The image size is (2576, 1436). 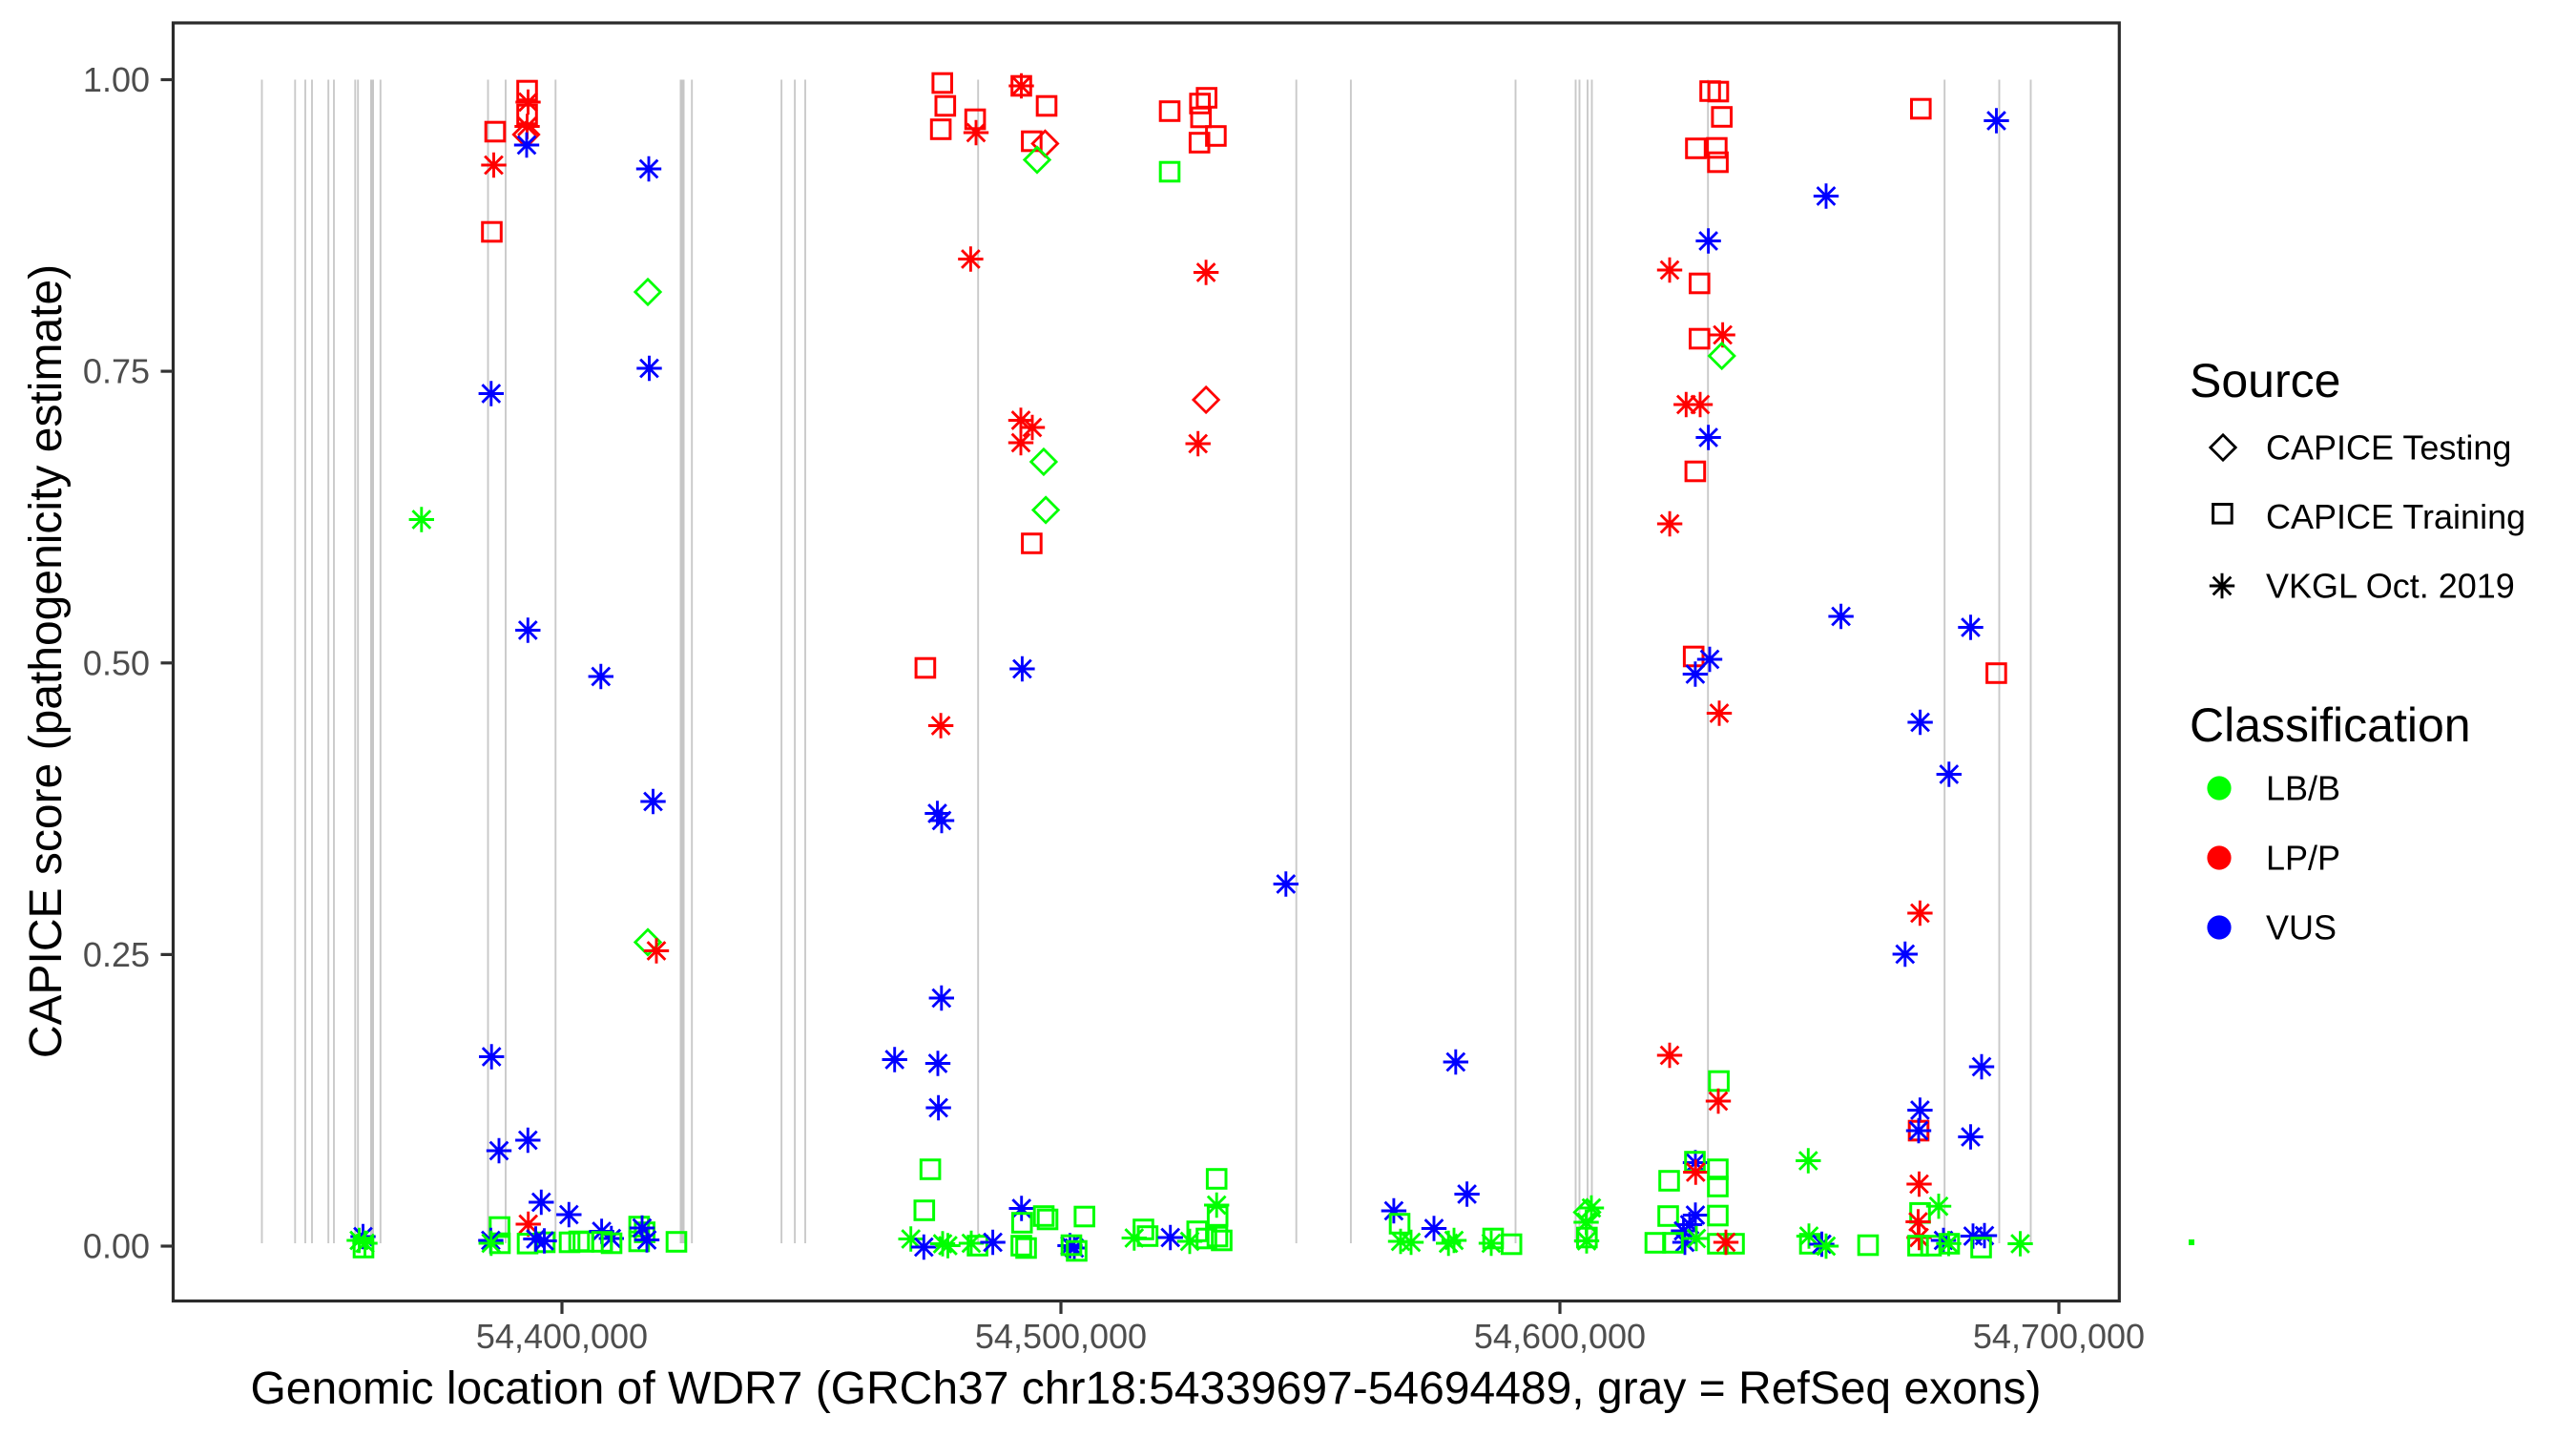 I want to click on svg-text: 1.00, so click(x=116, y=79).